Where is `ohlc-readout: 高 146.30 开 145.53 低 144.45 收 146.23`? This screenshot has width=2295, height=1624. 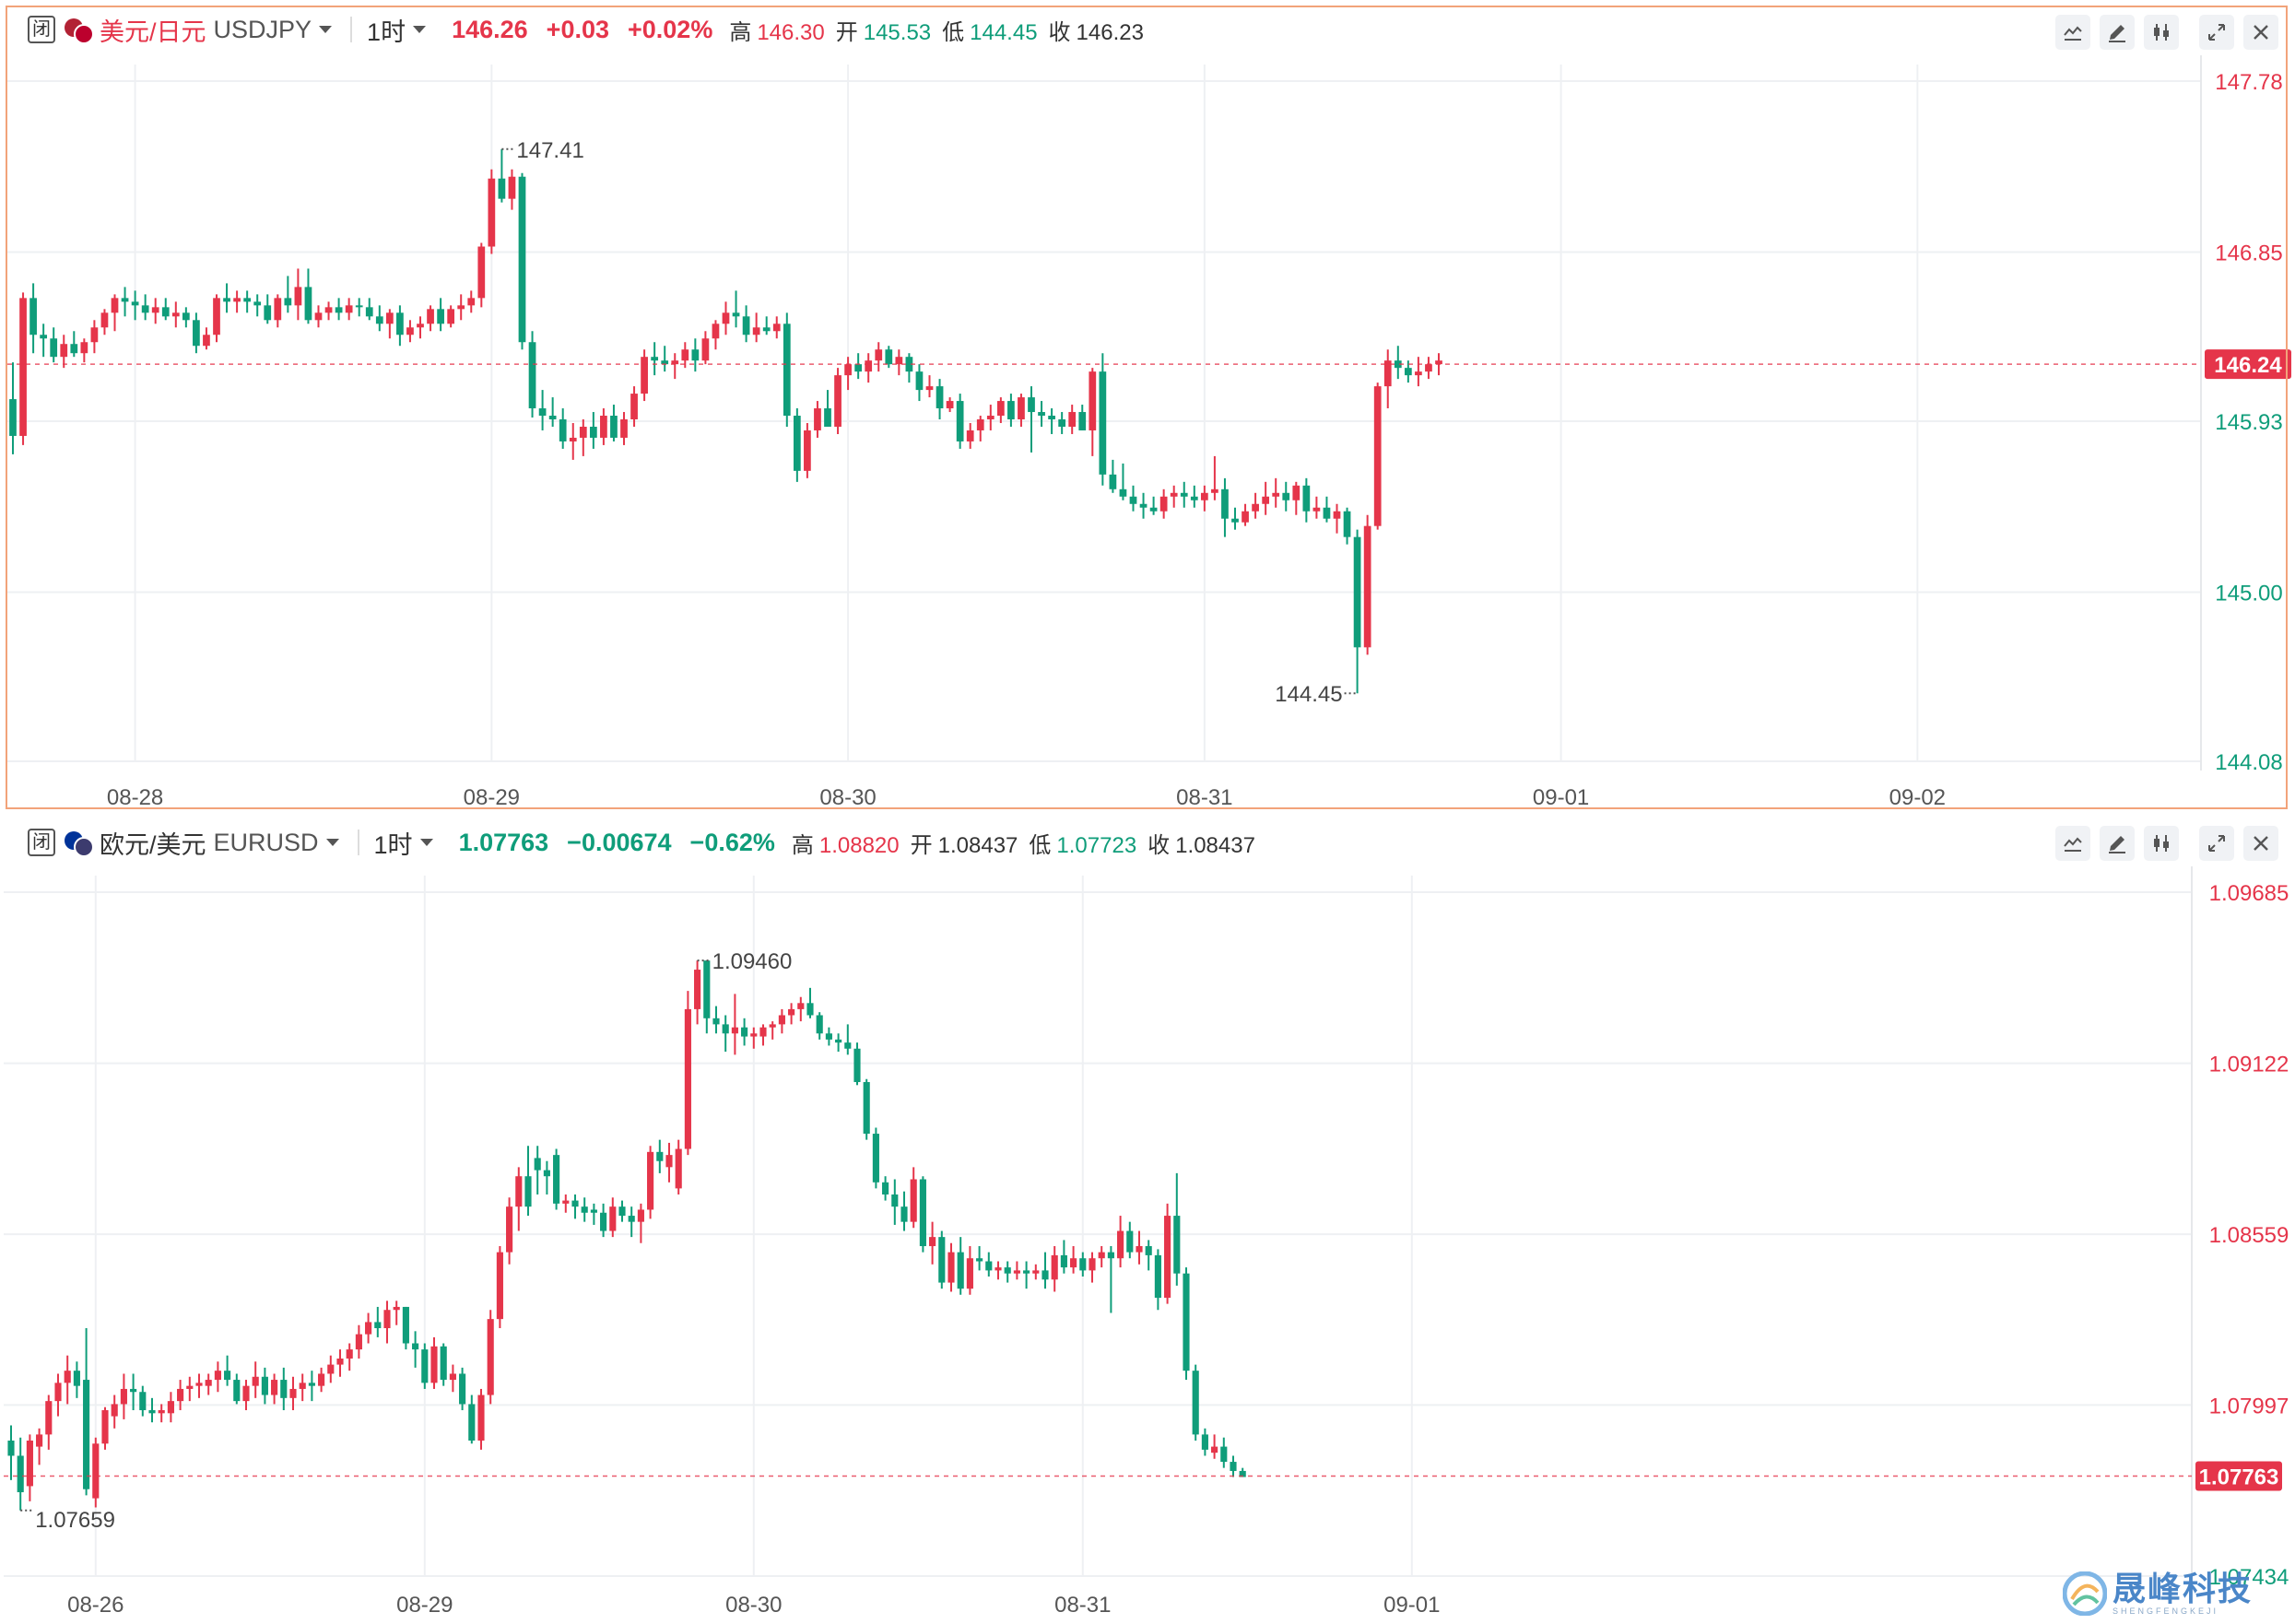 ohlc-readout: 高 146.30 开 145.53 低 144.45 收 146.23 is located at coordinates (942, 30).